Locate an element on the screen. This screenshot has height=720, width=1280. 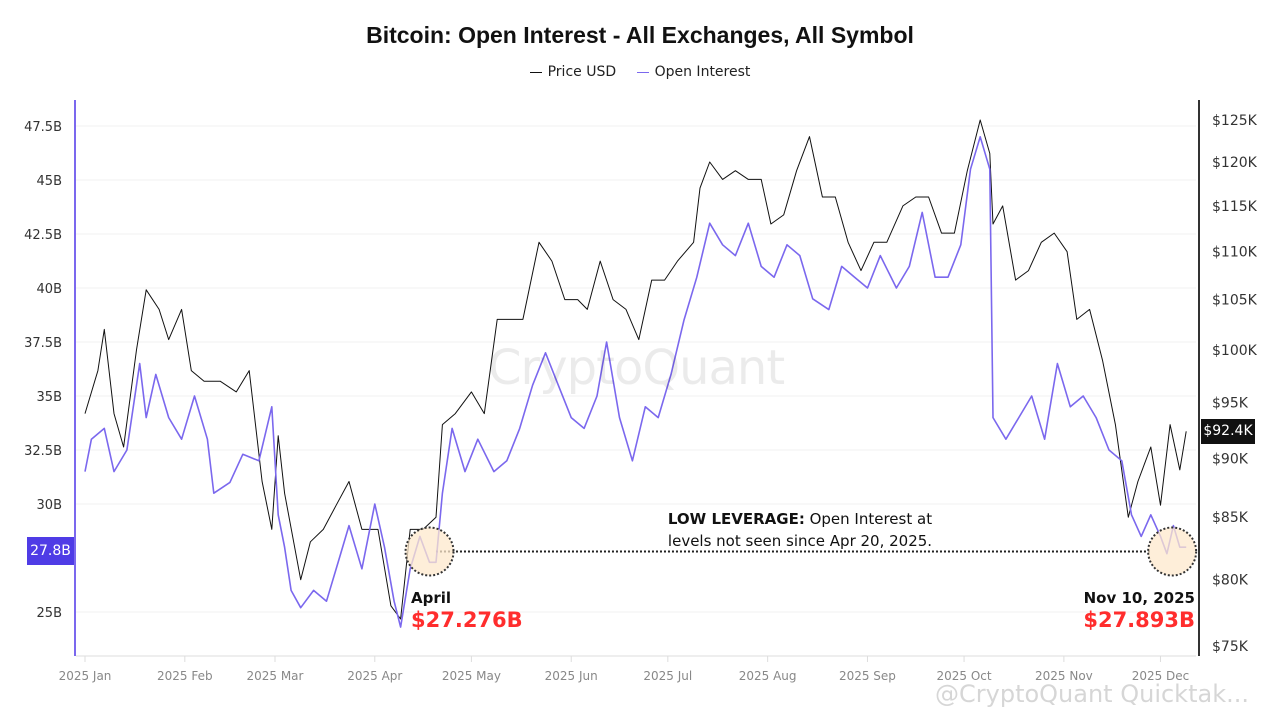
x-tick-label: 2025 Apr is located at coordinates (374, 676).